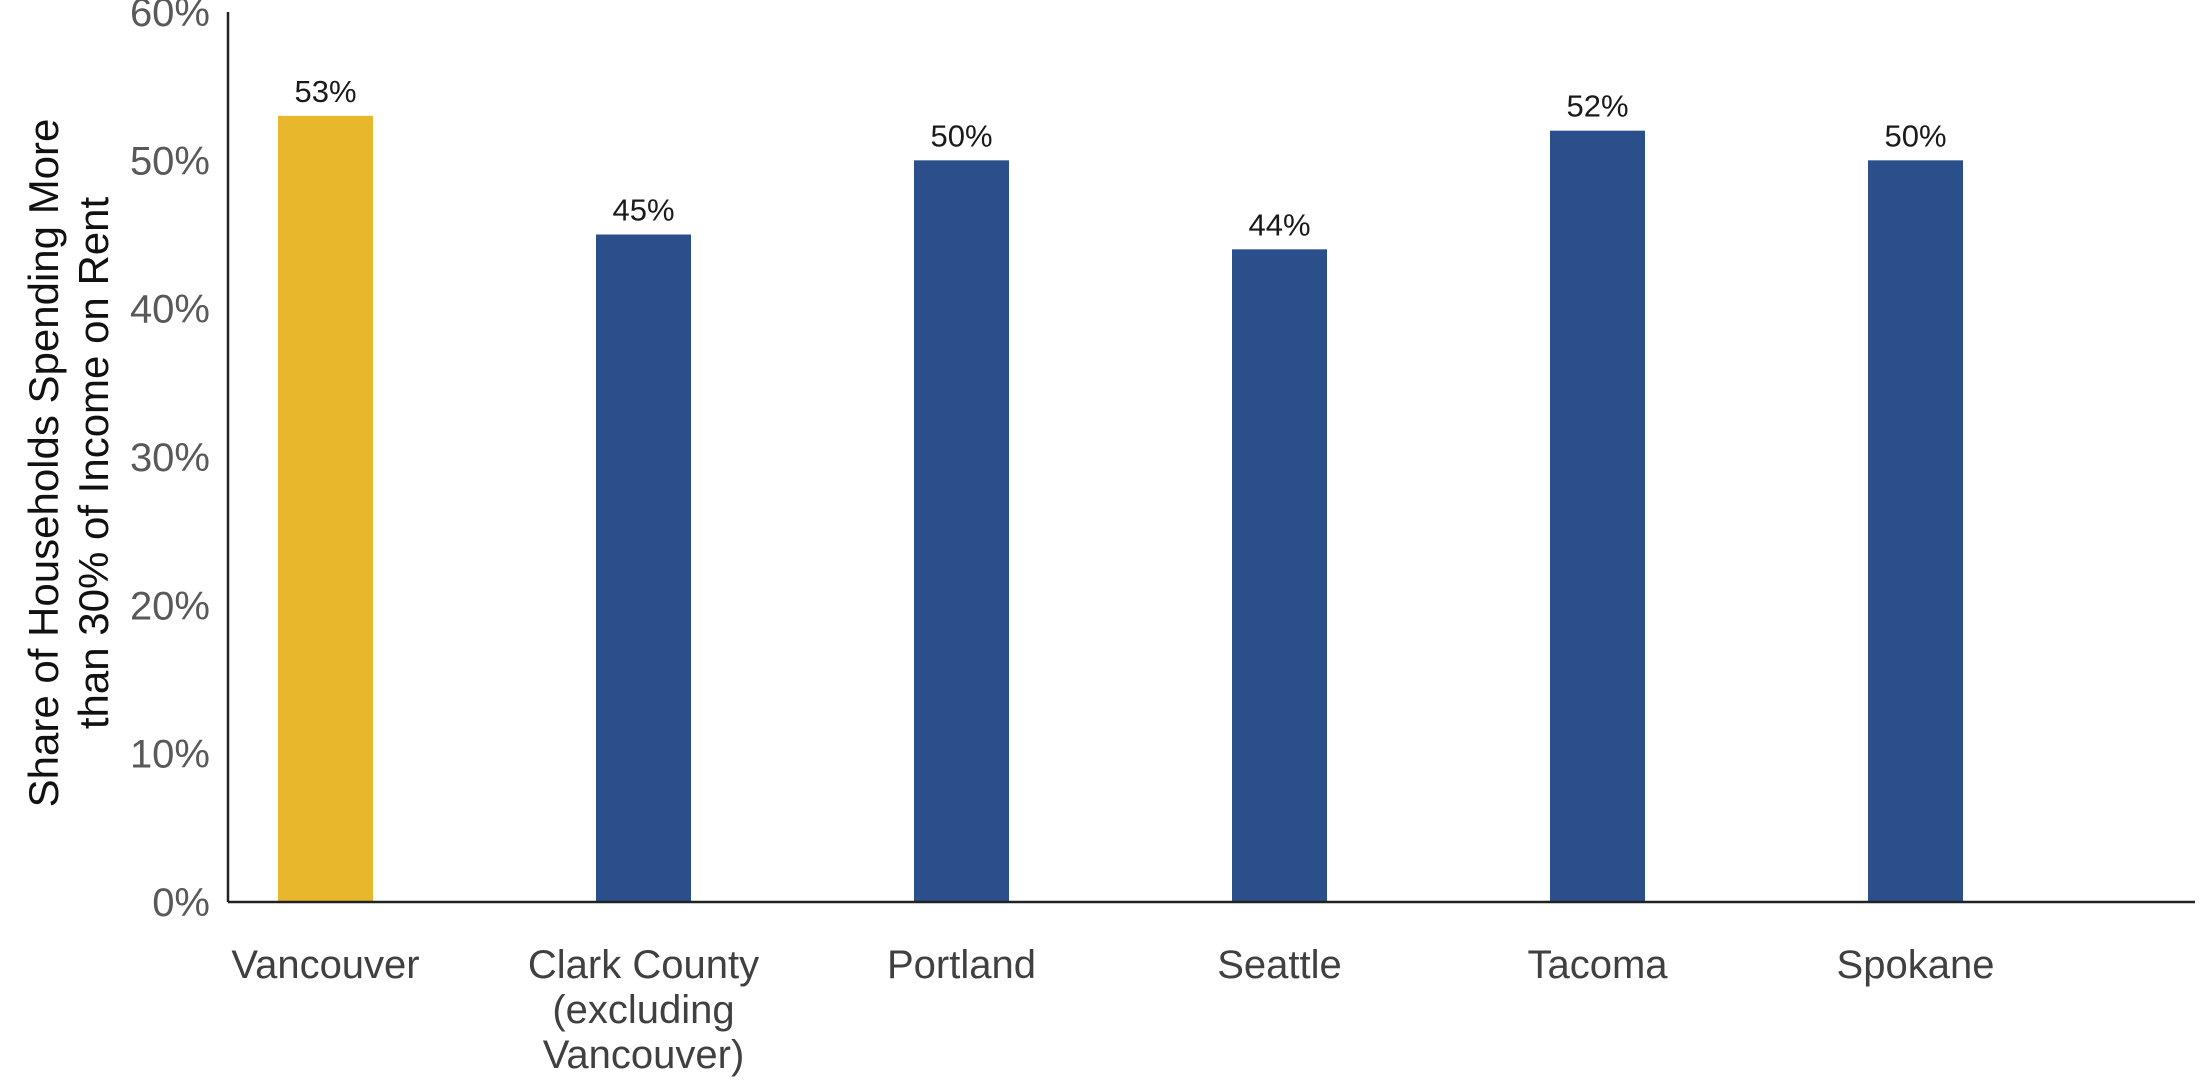 Image resolution: width=2204 pixels, height=1084 pixels. Describe the element at coordinates (1279, 224) in the screenshot. I see `bar-value-label: 44%` at that location.